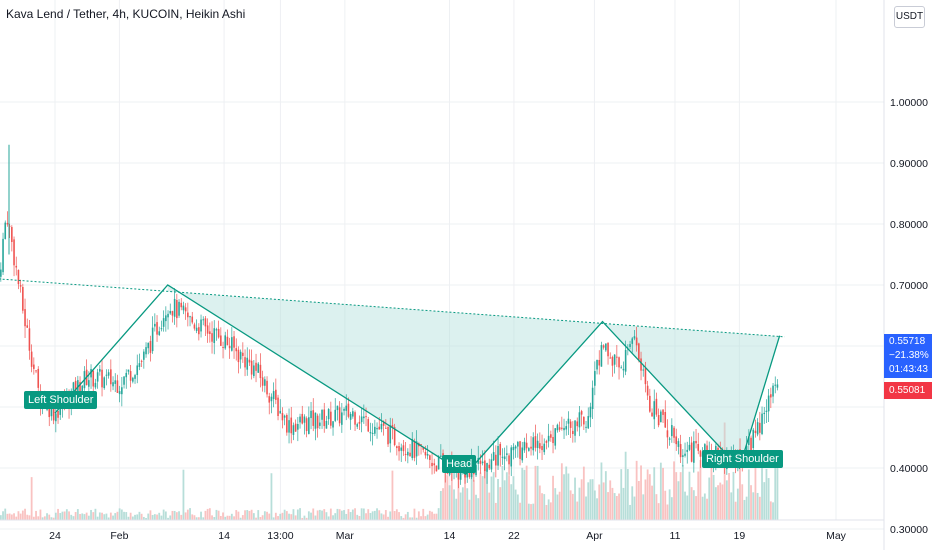 The image size is (932, 550). I want to click on time-axis: 24 Feb 14 13:00 Mar 14 22 Apr 11 19 May, so click(442, 530).